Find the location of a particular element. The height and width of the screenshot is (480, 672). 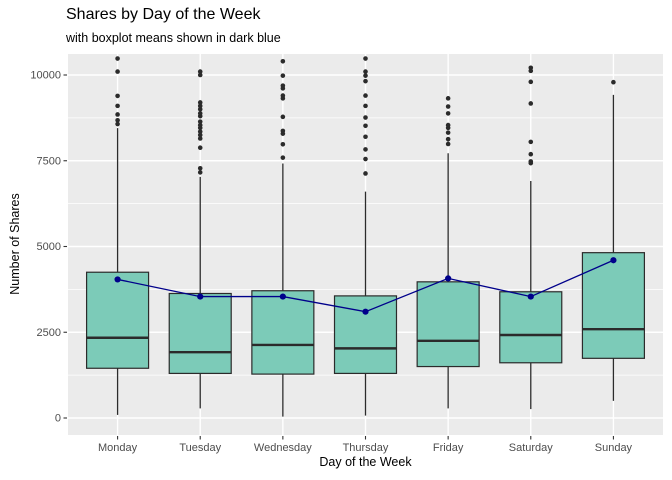

y-tick-label: 0 is located at coordinates (58, 419).